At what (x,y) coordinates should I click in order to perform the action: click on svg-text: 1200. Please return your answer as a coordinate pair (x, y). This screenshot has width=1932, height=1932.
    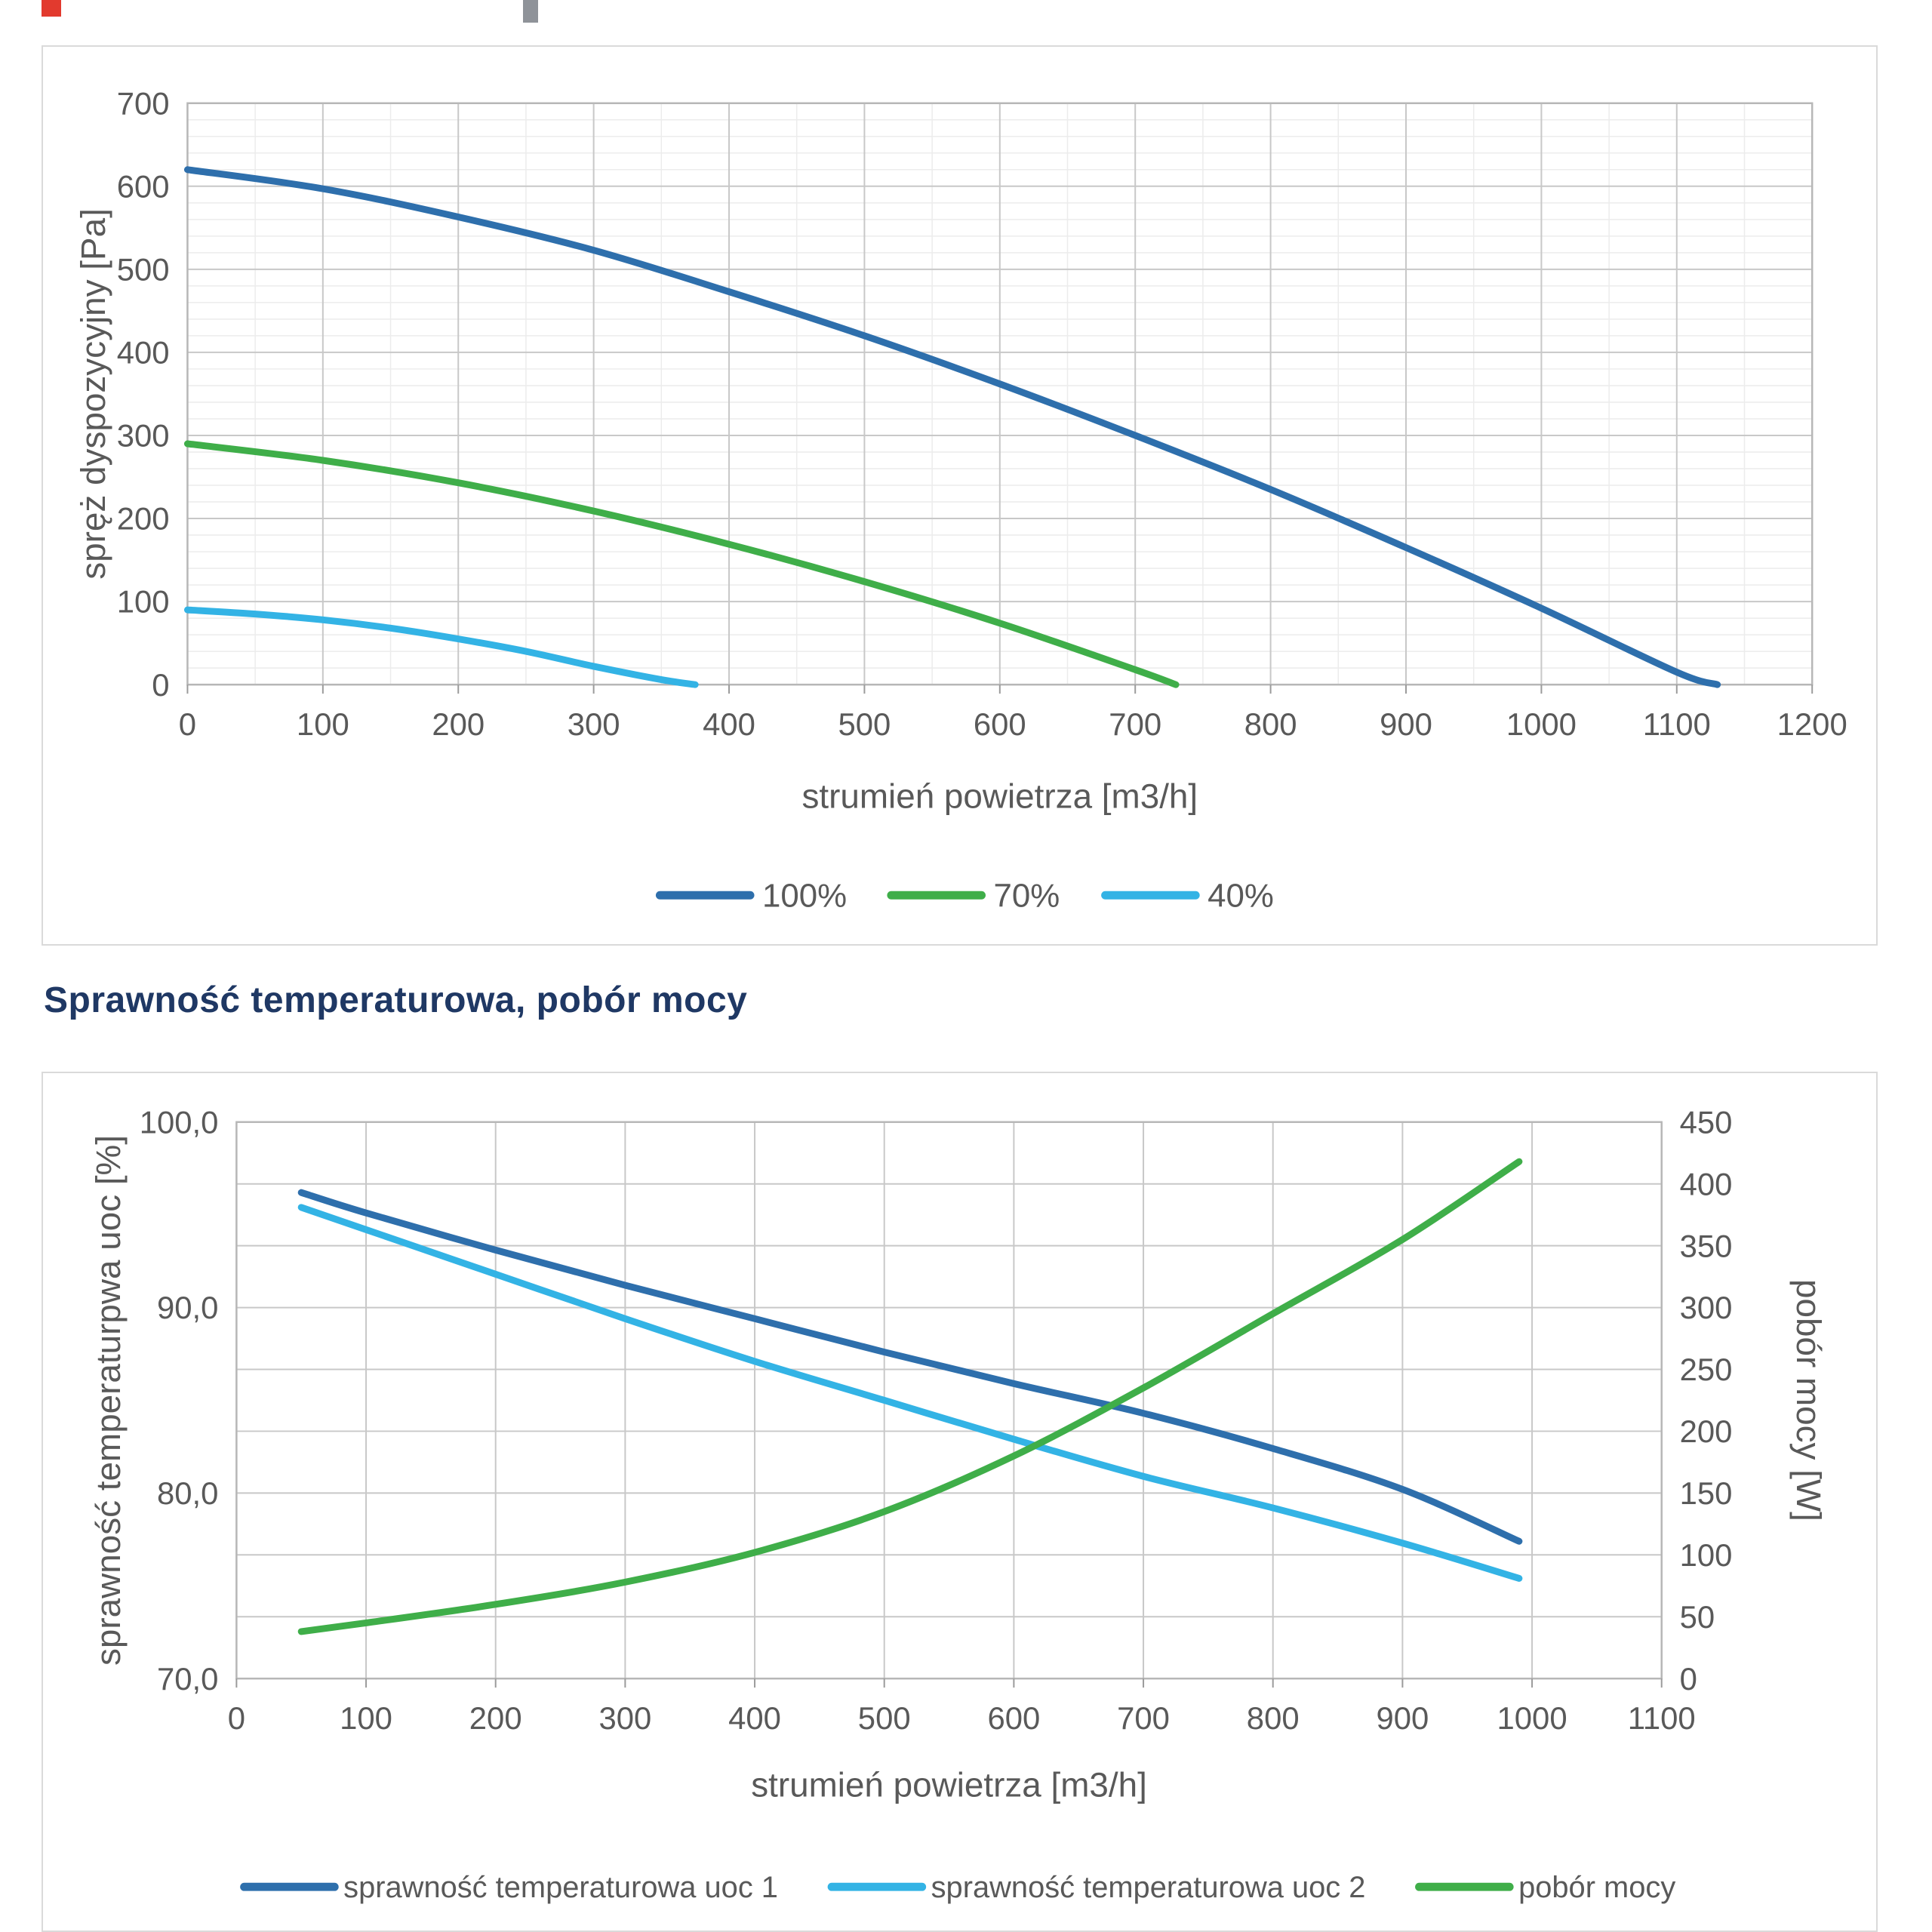
    Looking at the image, I should click on (1812, 724).